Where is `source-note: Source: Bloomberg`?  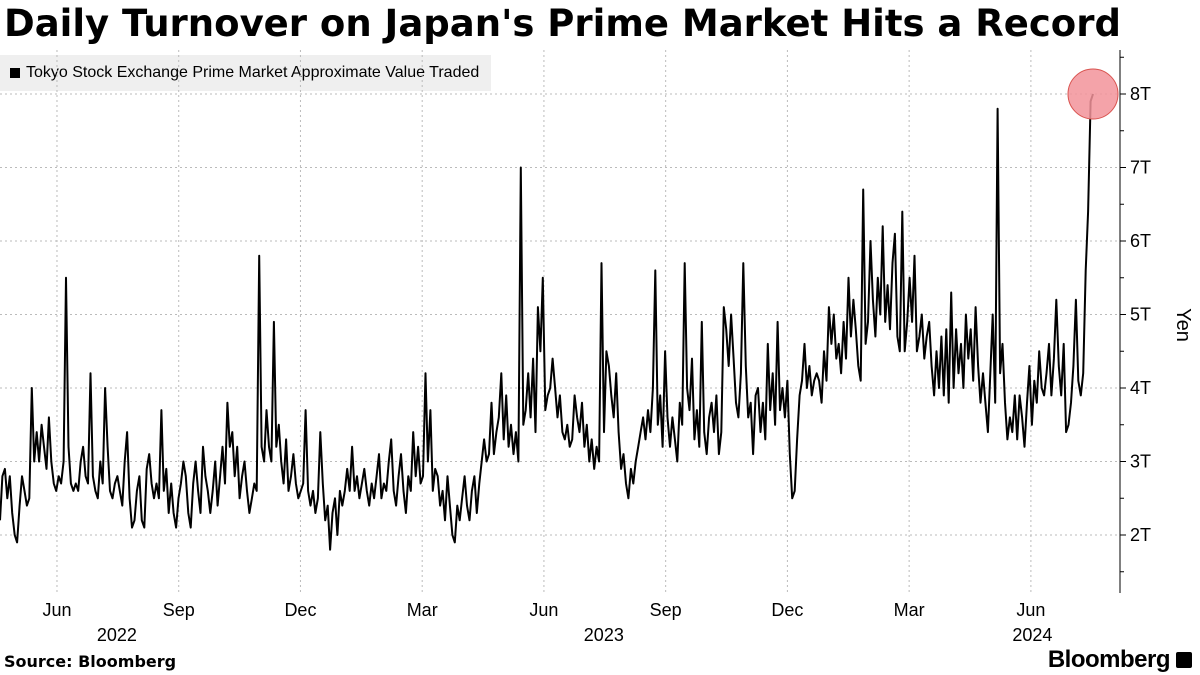
source-note: Source: Bloomberg is located at coordinates (90, 661).